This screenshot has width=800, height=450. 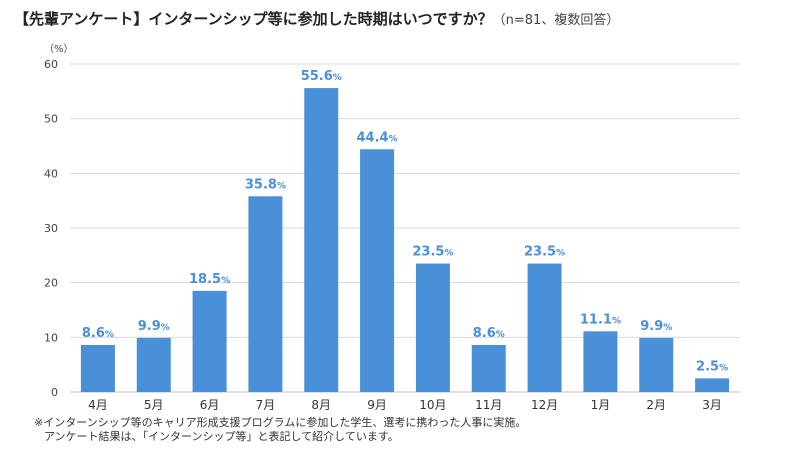 What do you see at coordinates (98, 405) in the screenshot?
I see `x-tick-label: 4月` at bounding box center [98, 405].